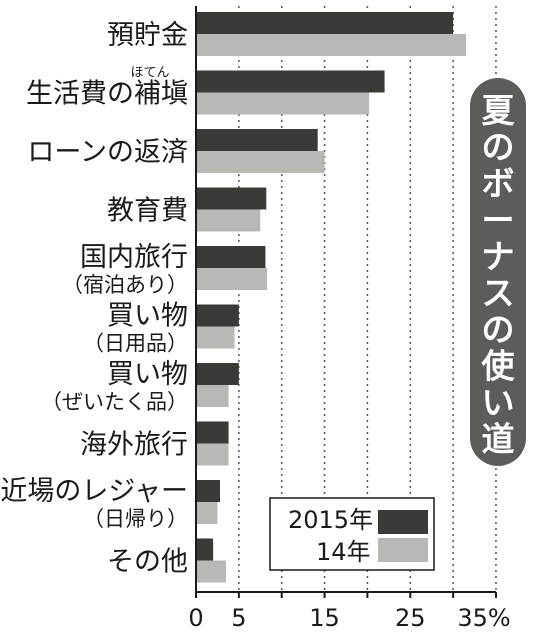 This screenshot has height=640, width=538. I want to click on legend-swatch-2015, so click(403, 522).